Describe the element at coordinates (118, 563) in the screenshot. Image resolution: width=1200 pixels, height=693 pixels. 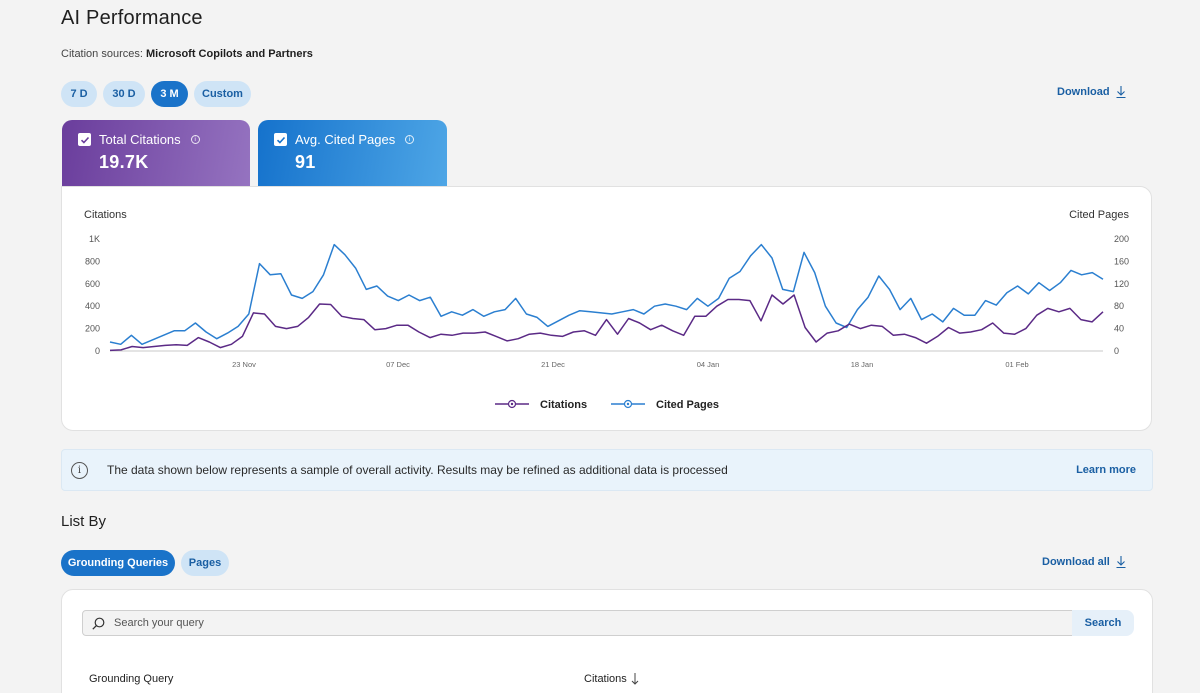
I see `tab-grounding-queries: Grounding Queries` at that location.